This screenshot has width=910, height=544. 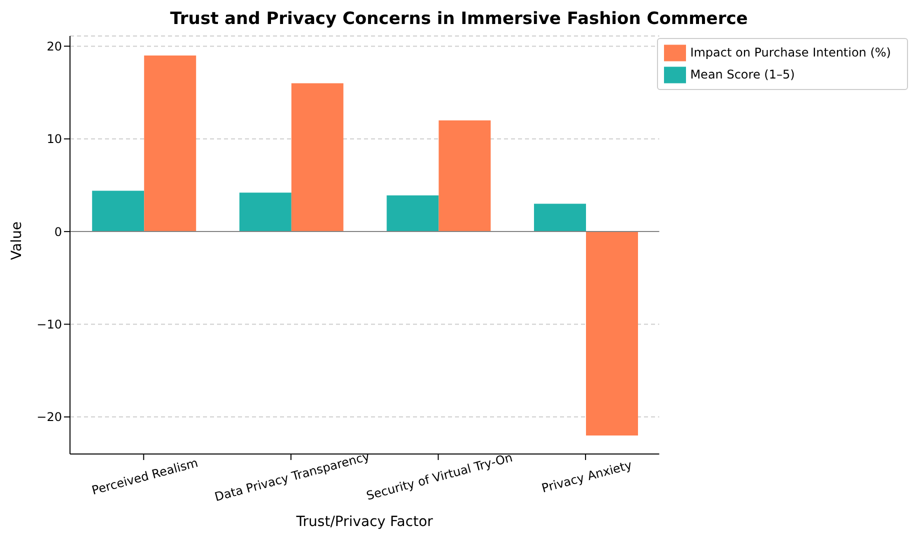 I want to click on y-tick-label: −20, so click(x=49, y=417).